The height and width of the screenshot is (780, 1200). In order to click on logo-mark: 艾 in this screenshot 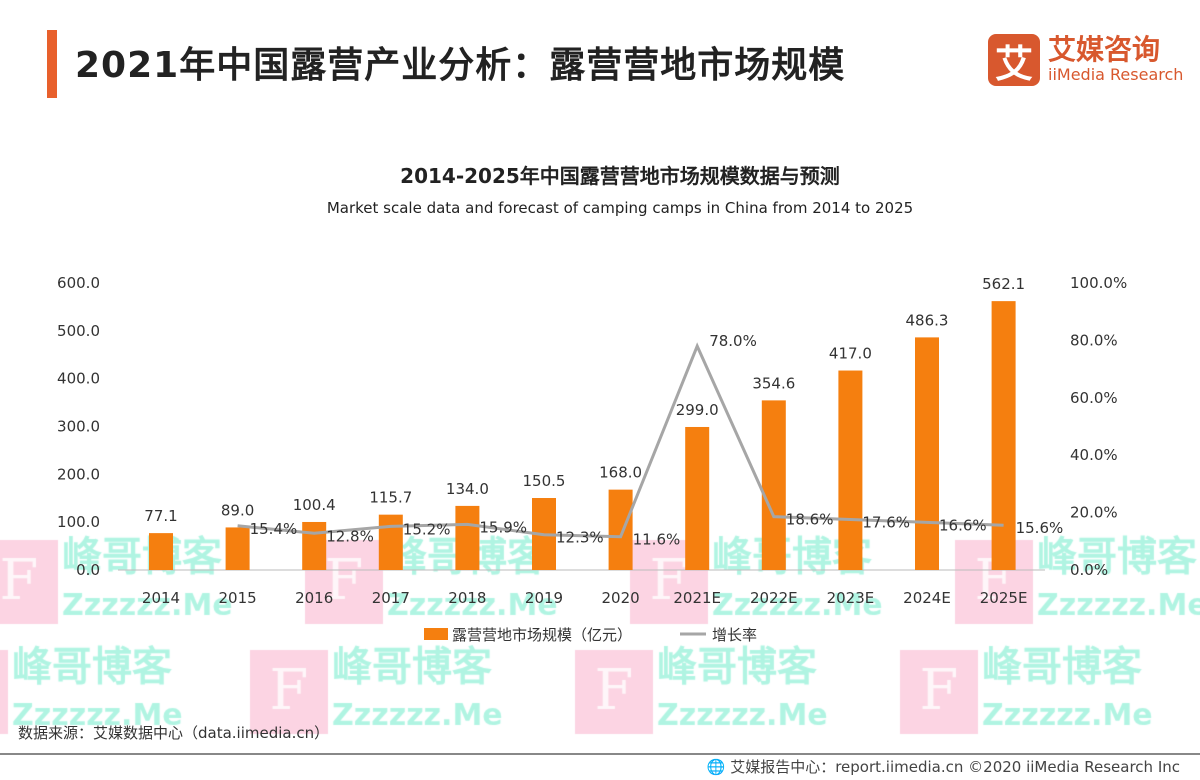, I will do `click(1014, 60)`.